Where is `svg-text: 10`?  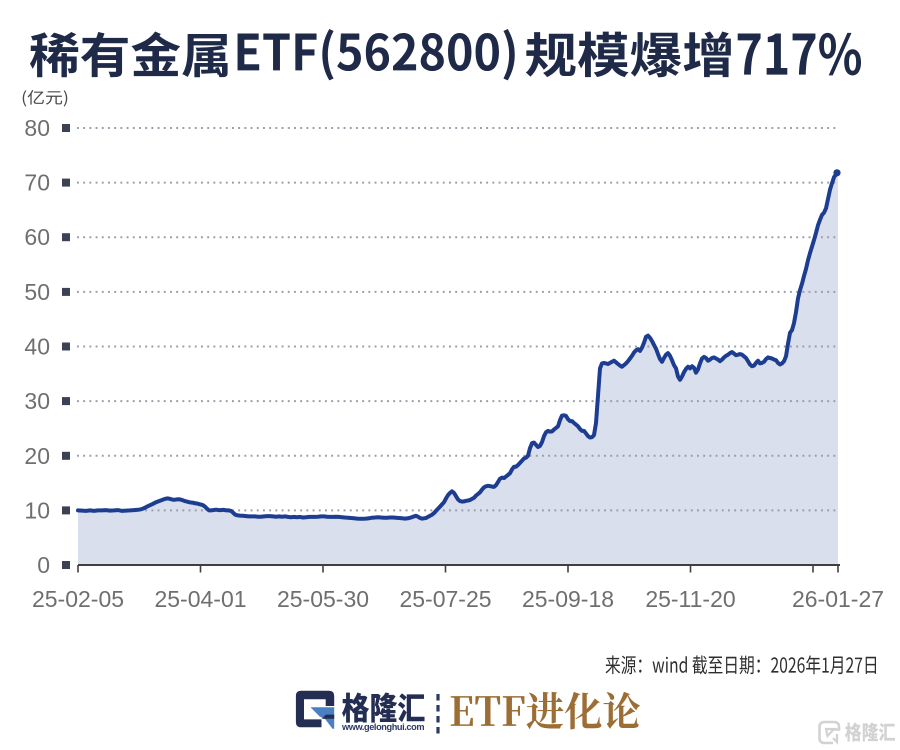
svg-text: 10 is located at coordinates (37, 510).